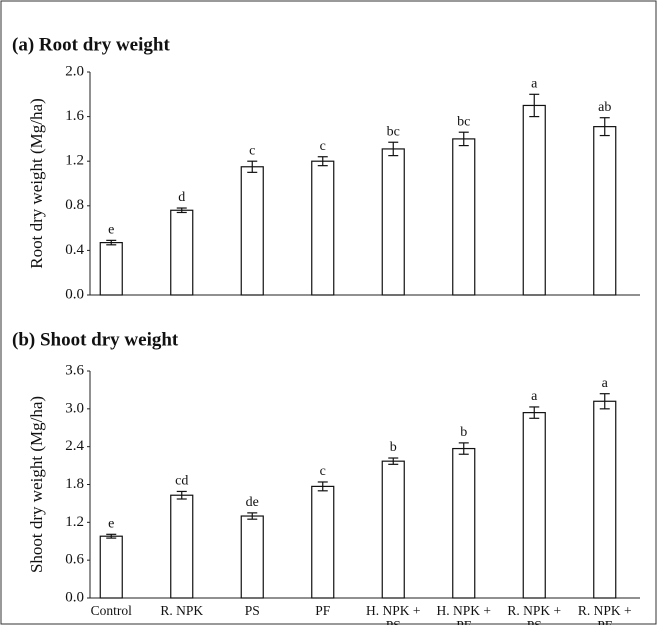 The height and width of the screenshot is (625, 657). Describe the element at coordinates (74, 560) in the screenshot. I see `y-tick-label: 0.6` at that location.